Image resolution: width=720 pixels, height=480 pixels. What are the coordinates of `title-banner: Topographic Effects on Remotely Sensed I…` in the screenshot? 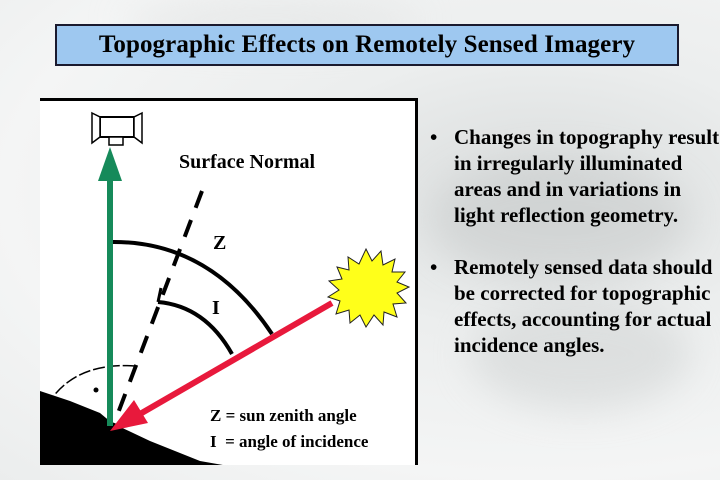 It's located at (367, 45).